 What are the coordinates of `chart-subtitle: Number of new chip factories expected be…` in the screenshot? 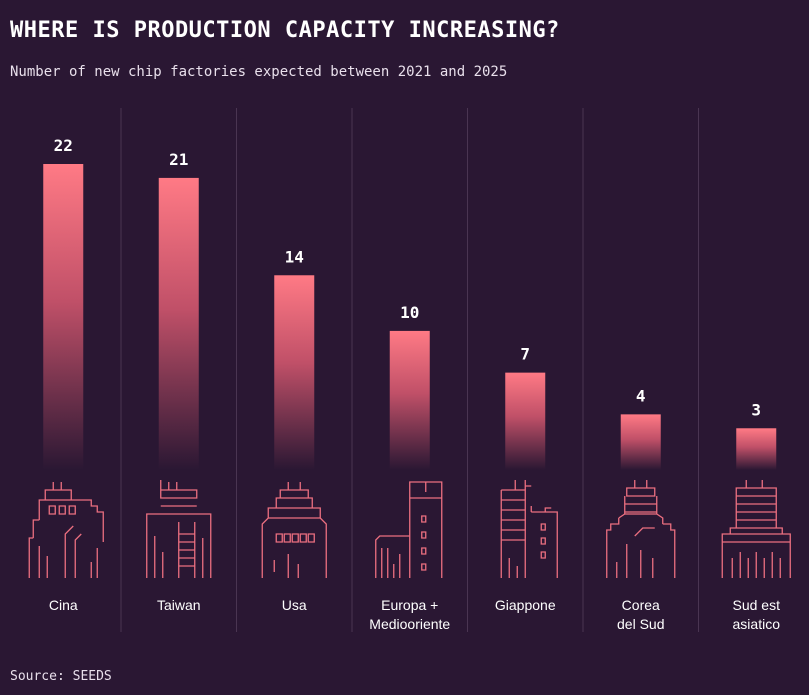 It's located at (259, 72).